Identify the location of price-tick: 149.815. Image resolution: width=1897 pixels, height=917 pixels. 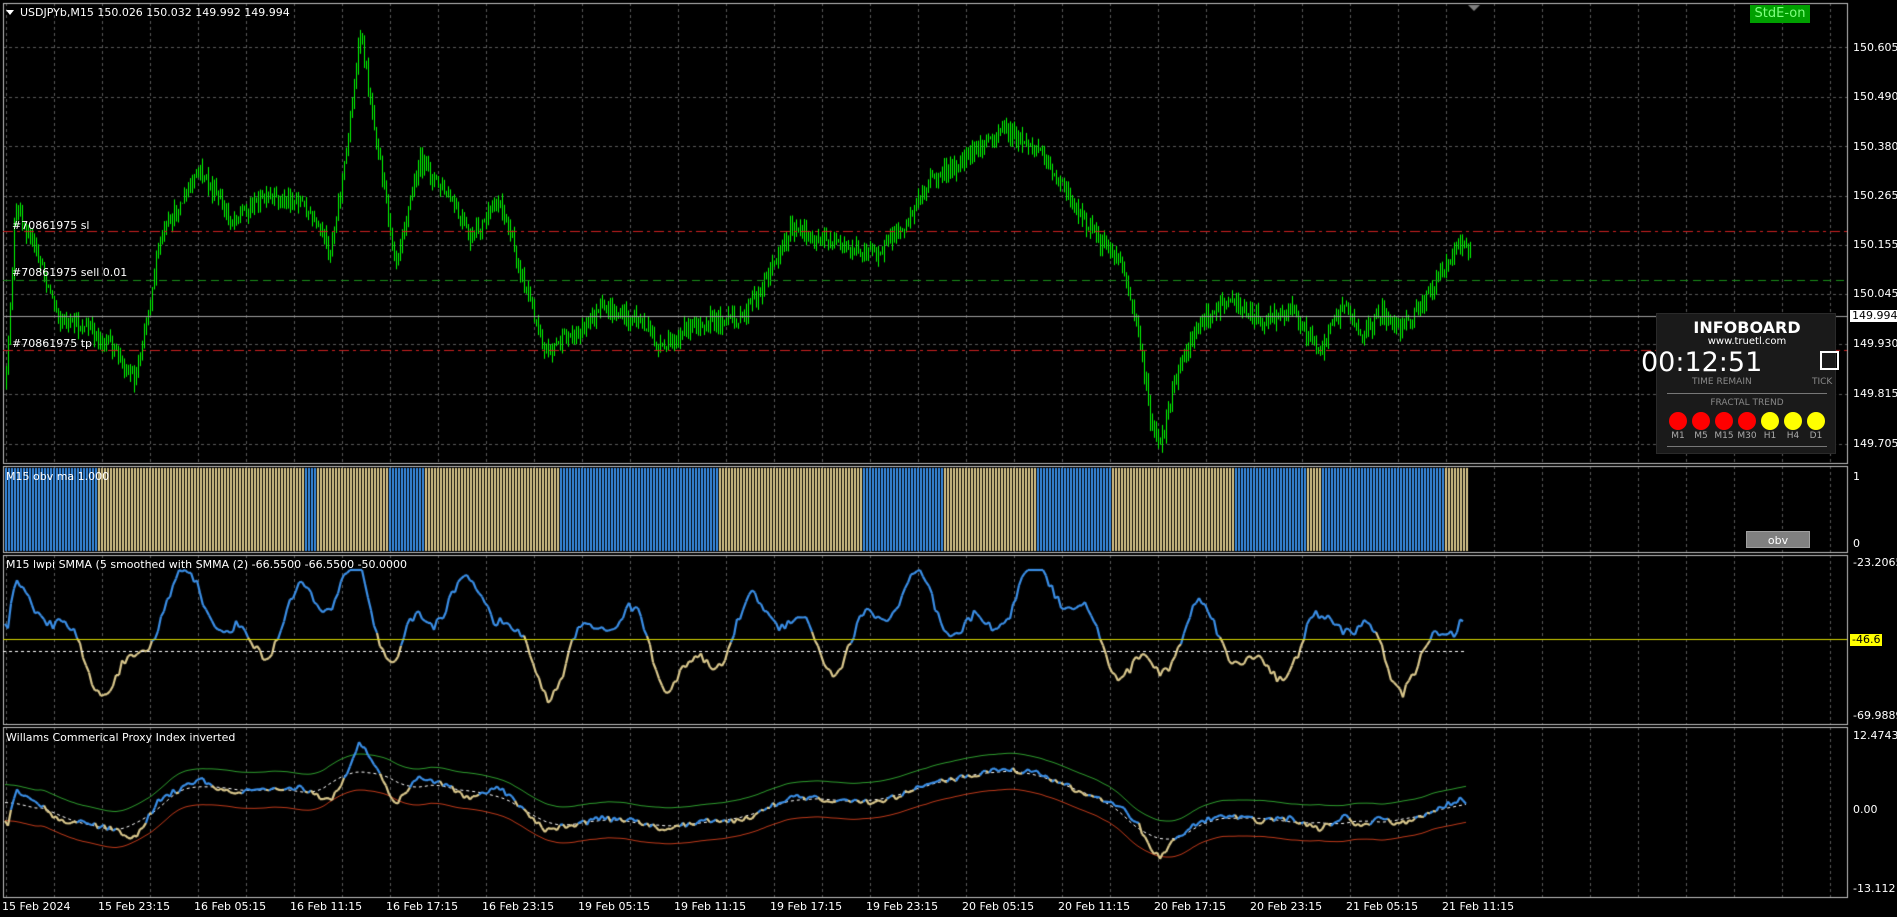
(1875, 393).